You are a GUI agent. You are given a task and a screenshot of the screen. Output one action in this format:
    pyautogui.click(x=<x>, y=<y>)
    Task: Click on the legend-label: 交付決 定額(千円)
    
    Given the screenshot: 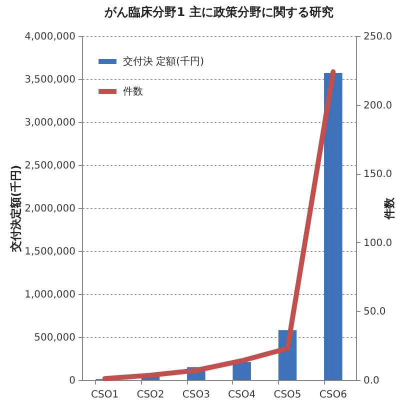 What is the action you would take?
    pyautogui.click(x=163, y=62)
    